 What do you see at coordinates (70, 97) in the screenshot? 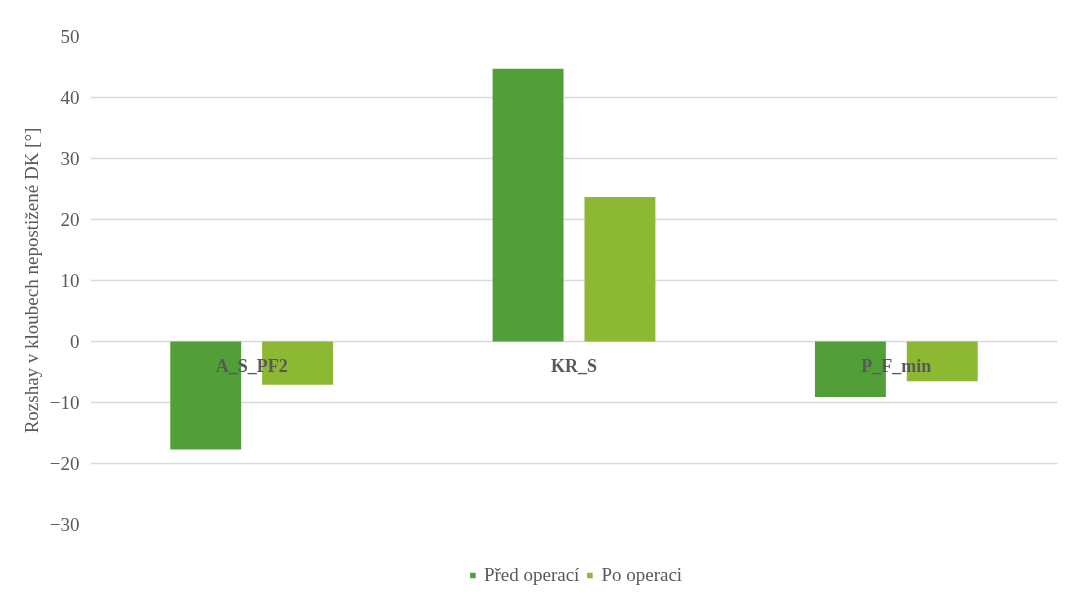
I see `y-tick-label: 40` at bounding box center [70, 97].